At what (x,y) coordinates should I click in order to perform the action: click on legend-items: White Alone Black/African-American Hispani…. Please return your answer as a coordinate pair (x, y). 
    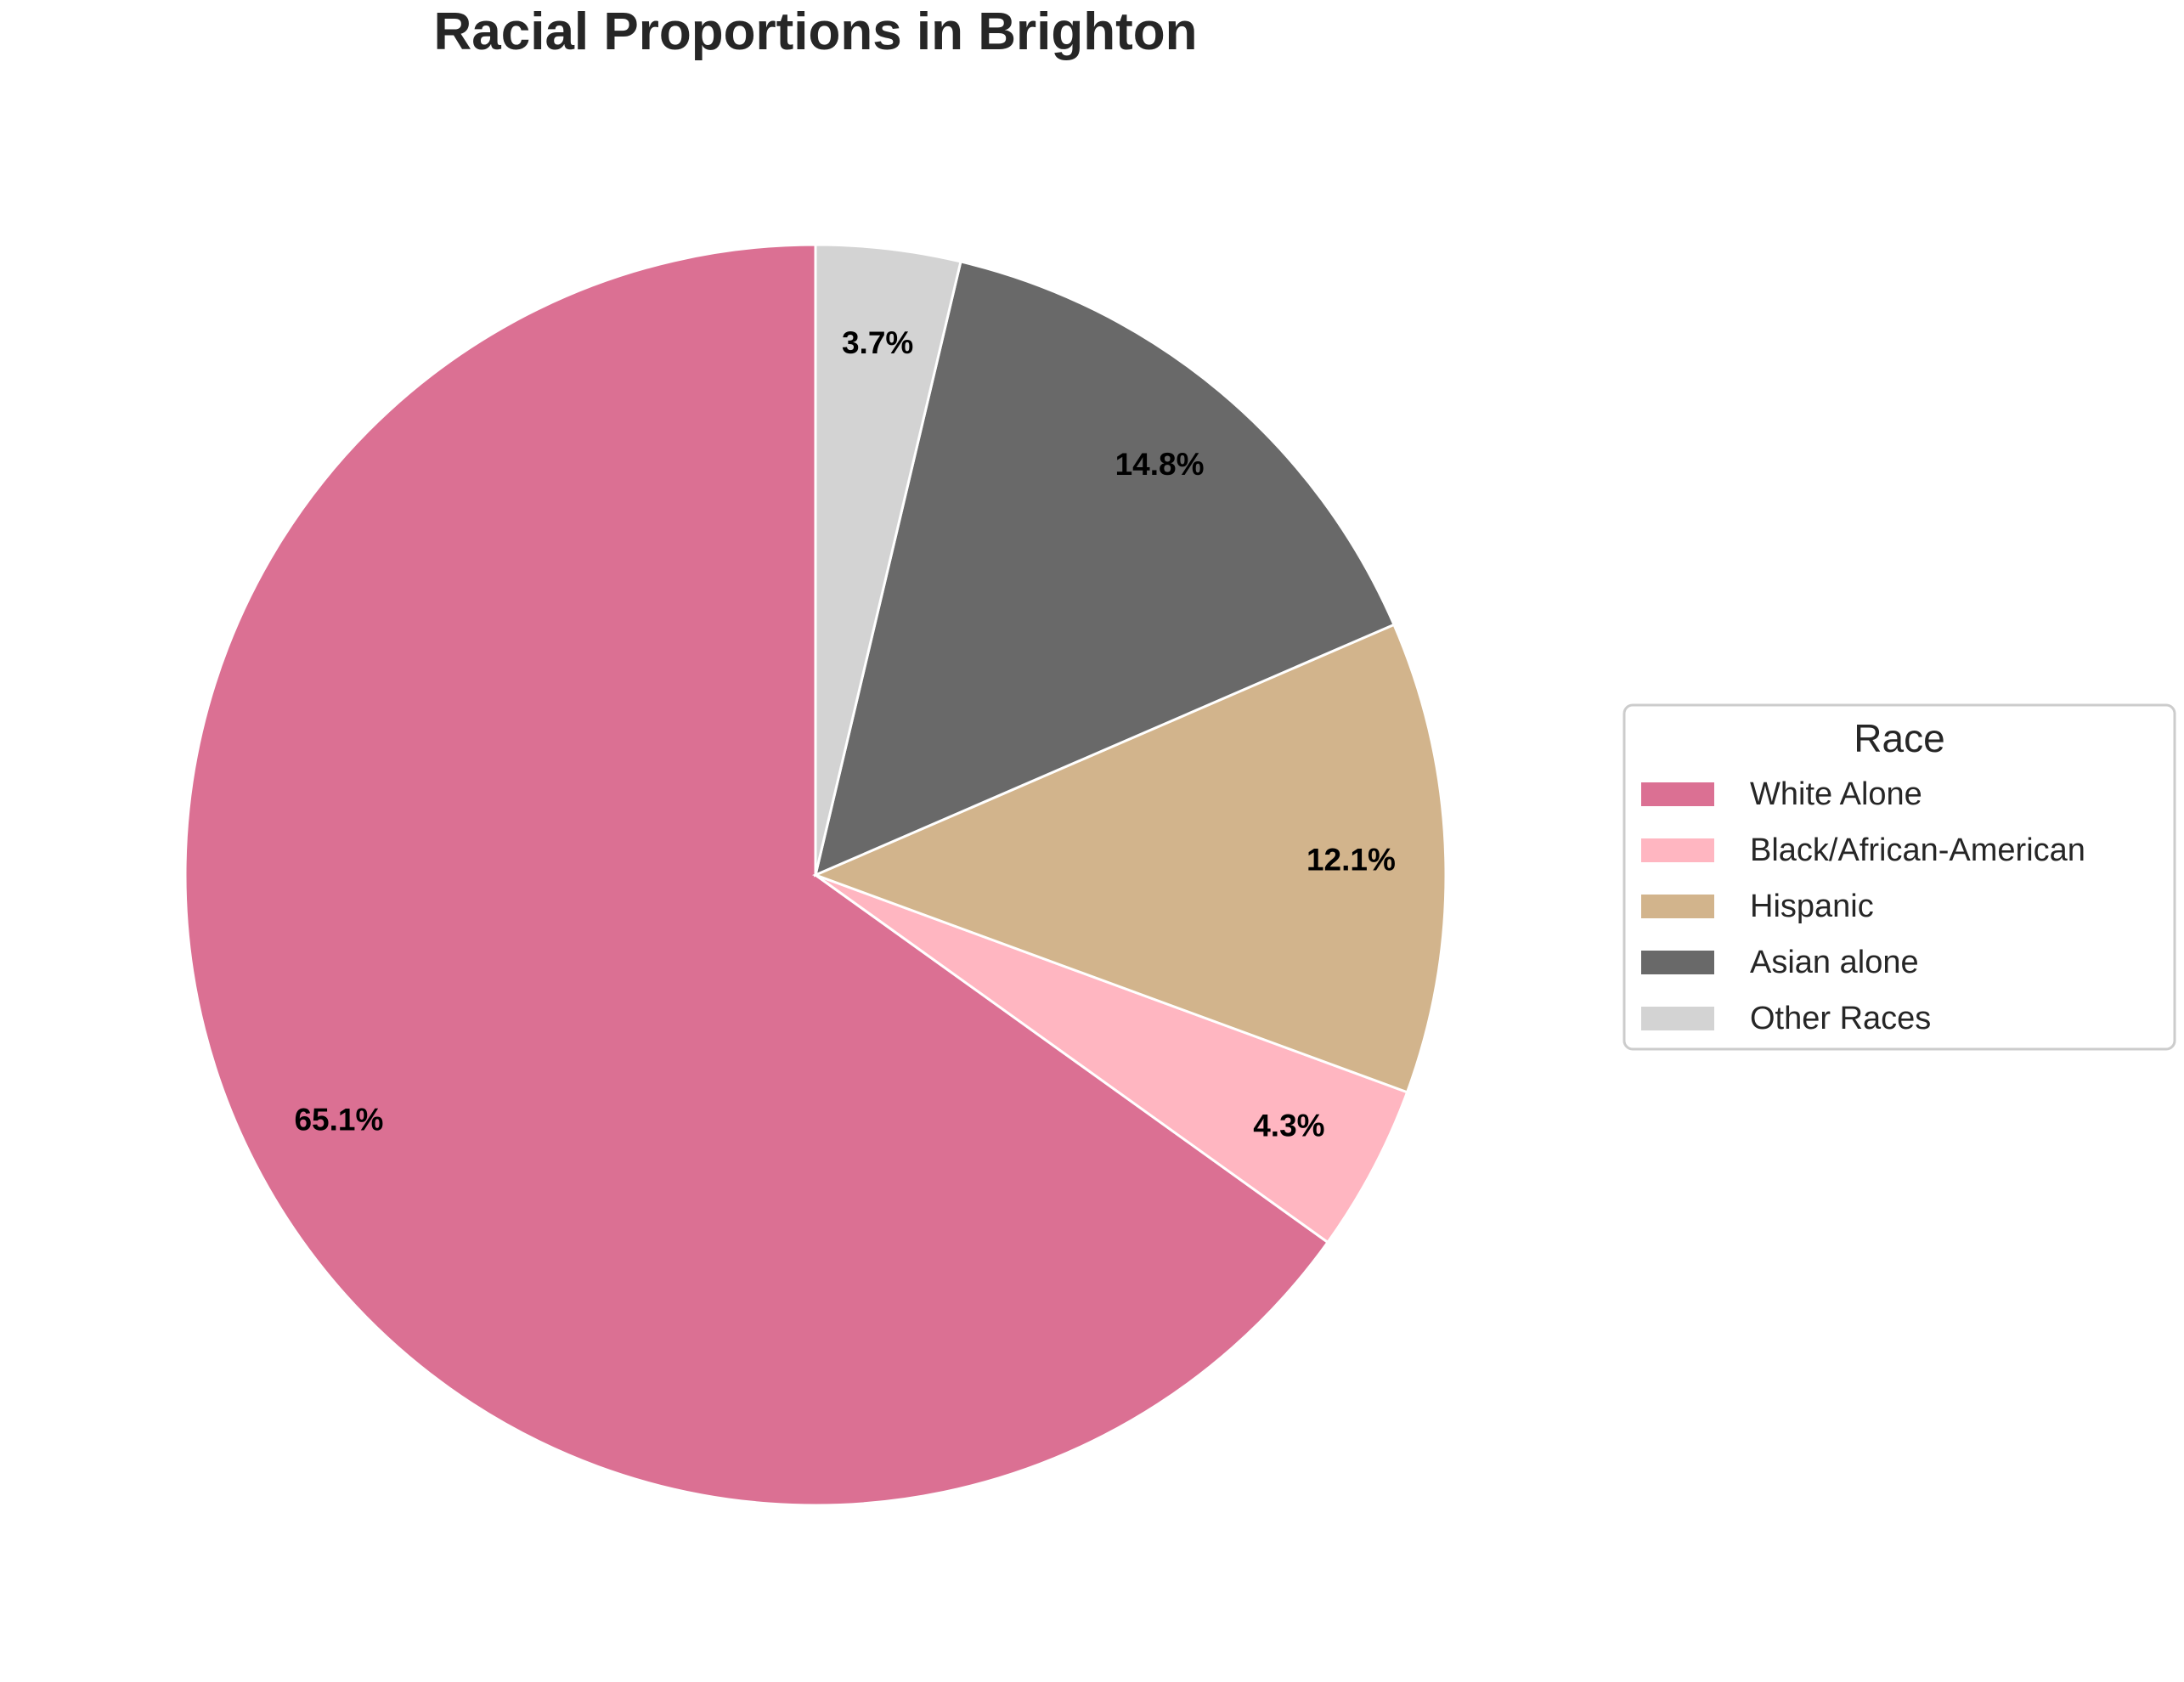
    Looking at the image, I should click on (1863, 906).